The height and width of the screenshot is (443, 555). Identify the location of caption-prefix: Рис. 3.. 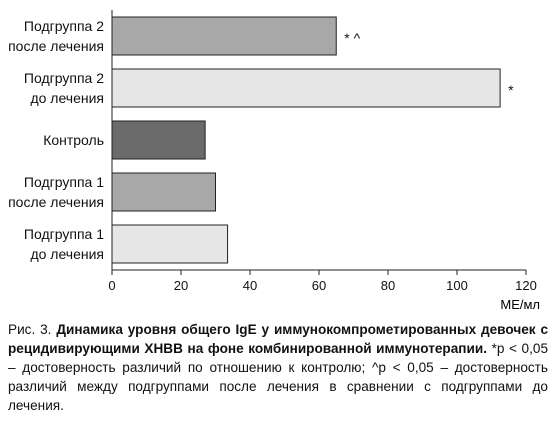
(32, 329).